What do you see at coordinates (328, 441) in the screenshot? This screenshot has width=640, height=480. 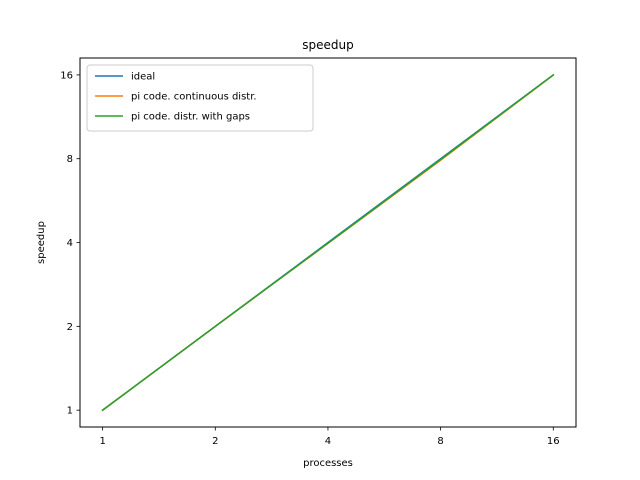 I see `x-tick-label: 4` at bounding box center [328, 441].